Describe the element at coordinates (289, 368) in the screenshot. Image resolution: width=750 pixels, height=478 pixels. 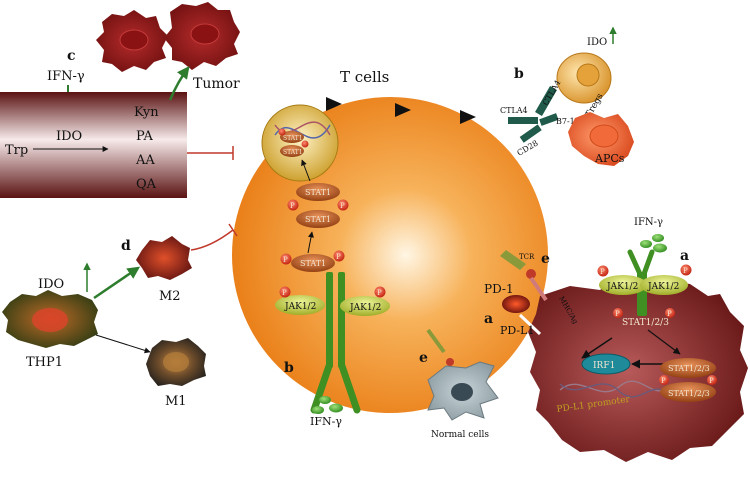
I see `panel-b-bottom-label: b` at that location.